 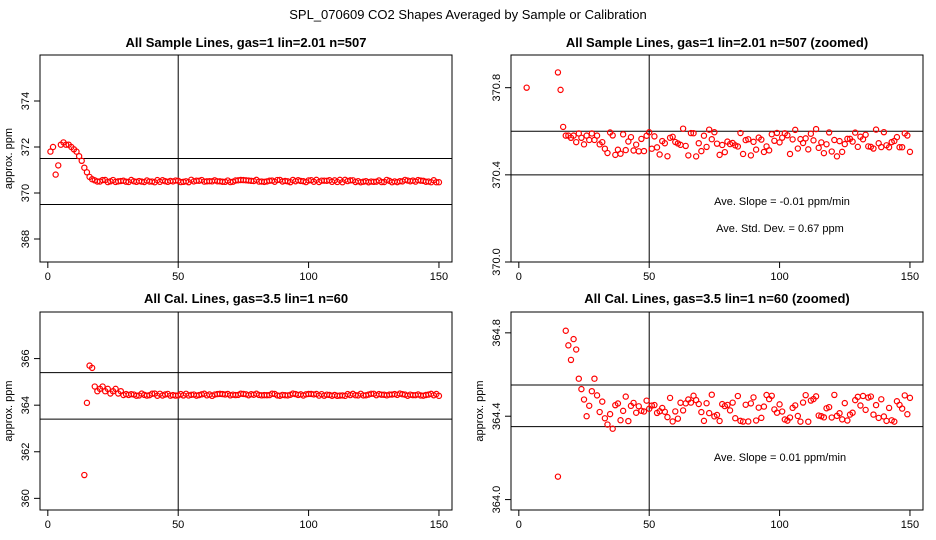 I want to click on x-tick-label: 150, so click(x=910, y=277).